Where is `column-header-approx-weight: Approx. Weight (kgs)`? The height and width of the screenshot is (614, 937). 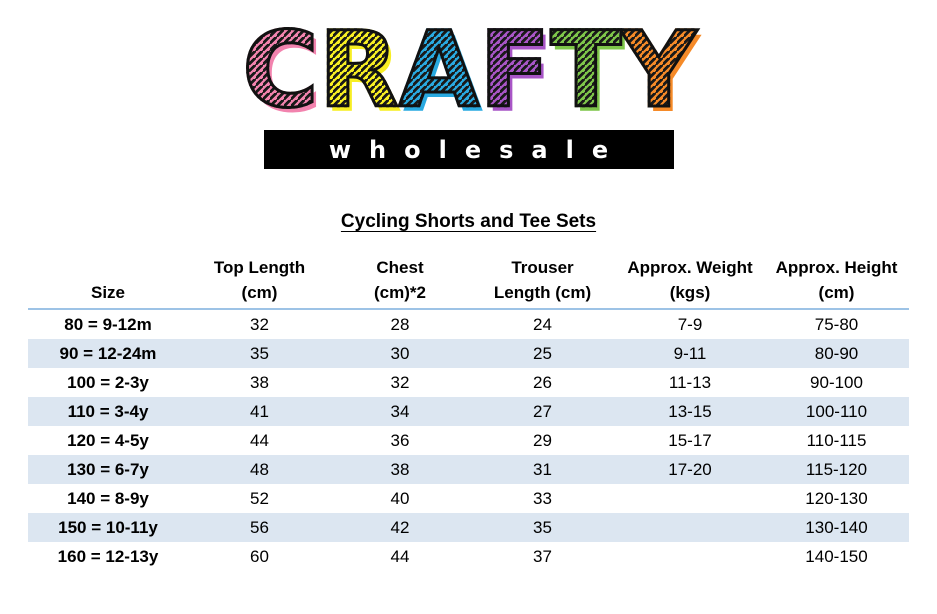 column-header-approx-weight: Approx. Weight (kgs) is located at coordinates (690, 282).